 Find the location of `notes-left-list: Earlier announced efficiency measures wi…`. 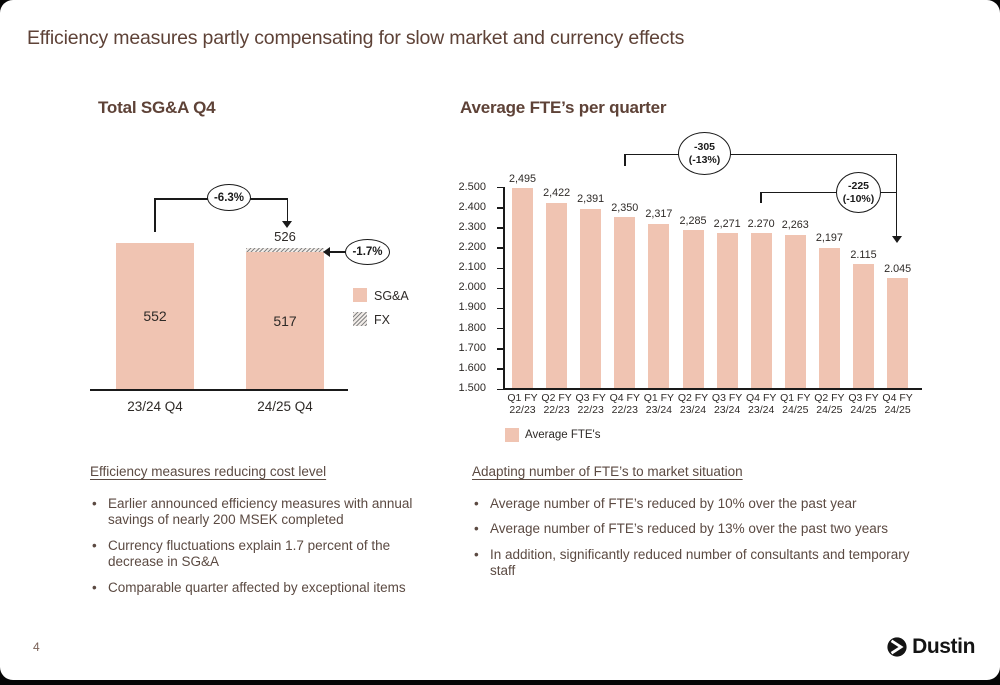

notes-left-list: Earlier announced efficiency measures wi… is located at coordinates (265, 546).